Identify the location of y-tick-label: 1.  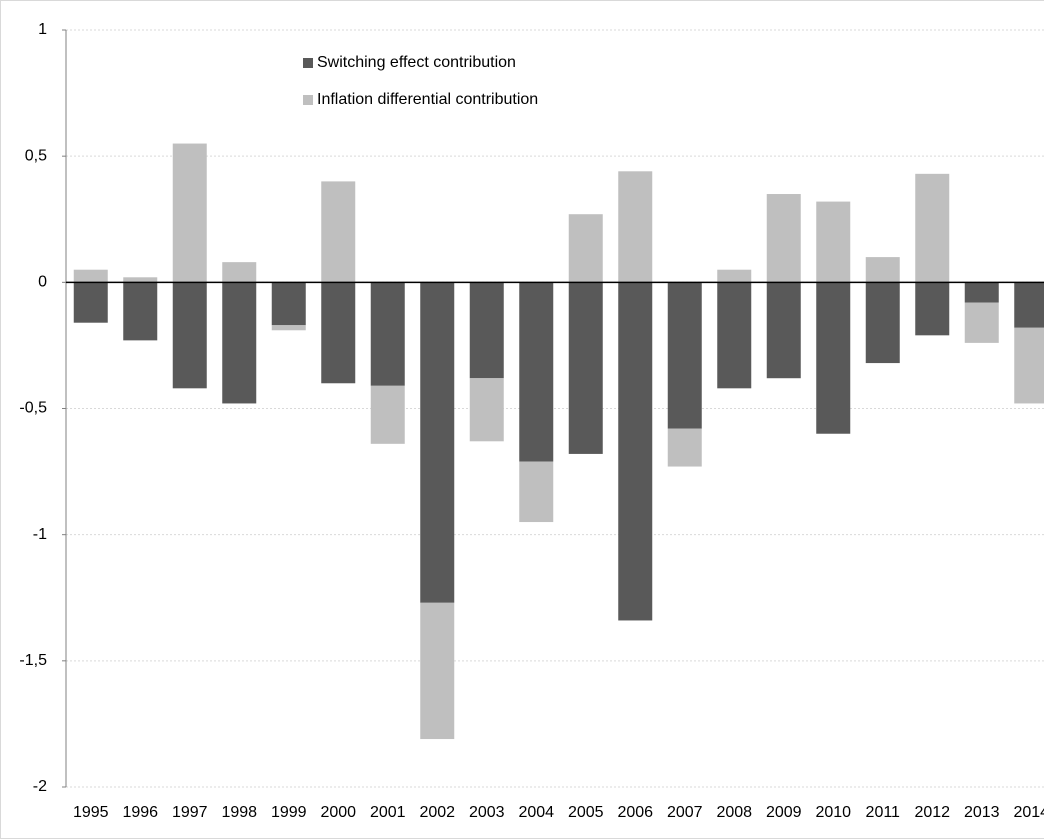
(42, 29).